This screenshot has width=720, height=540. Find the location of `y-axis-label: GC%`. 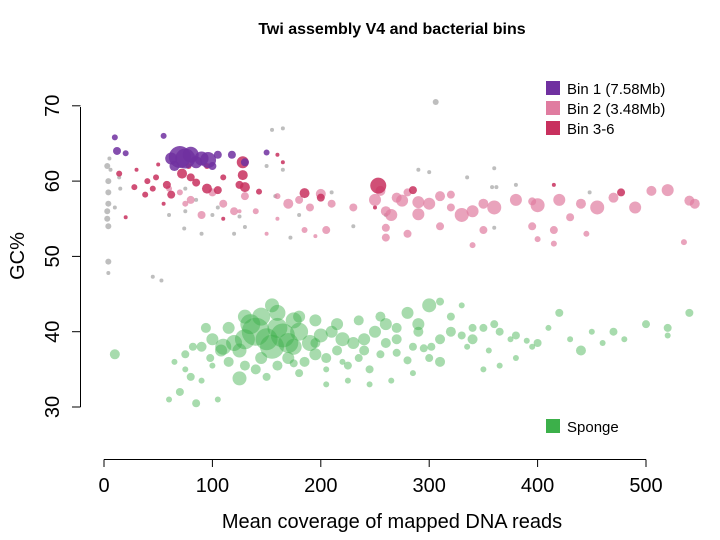

y-axis-label: GC% is located at coordinates (18, 256).